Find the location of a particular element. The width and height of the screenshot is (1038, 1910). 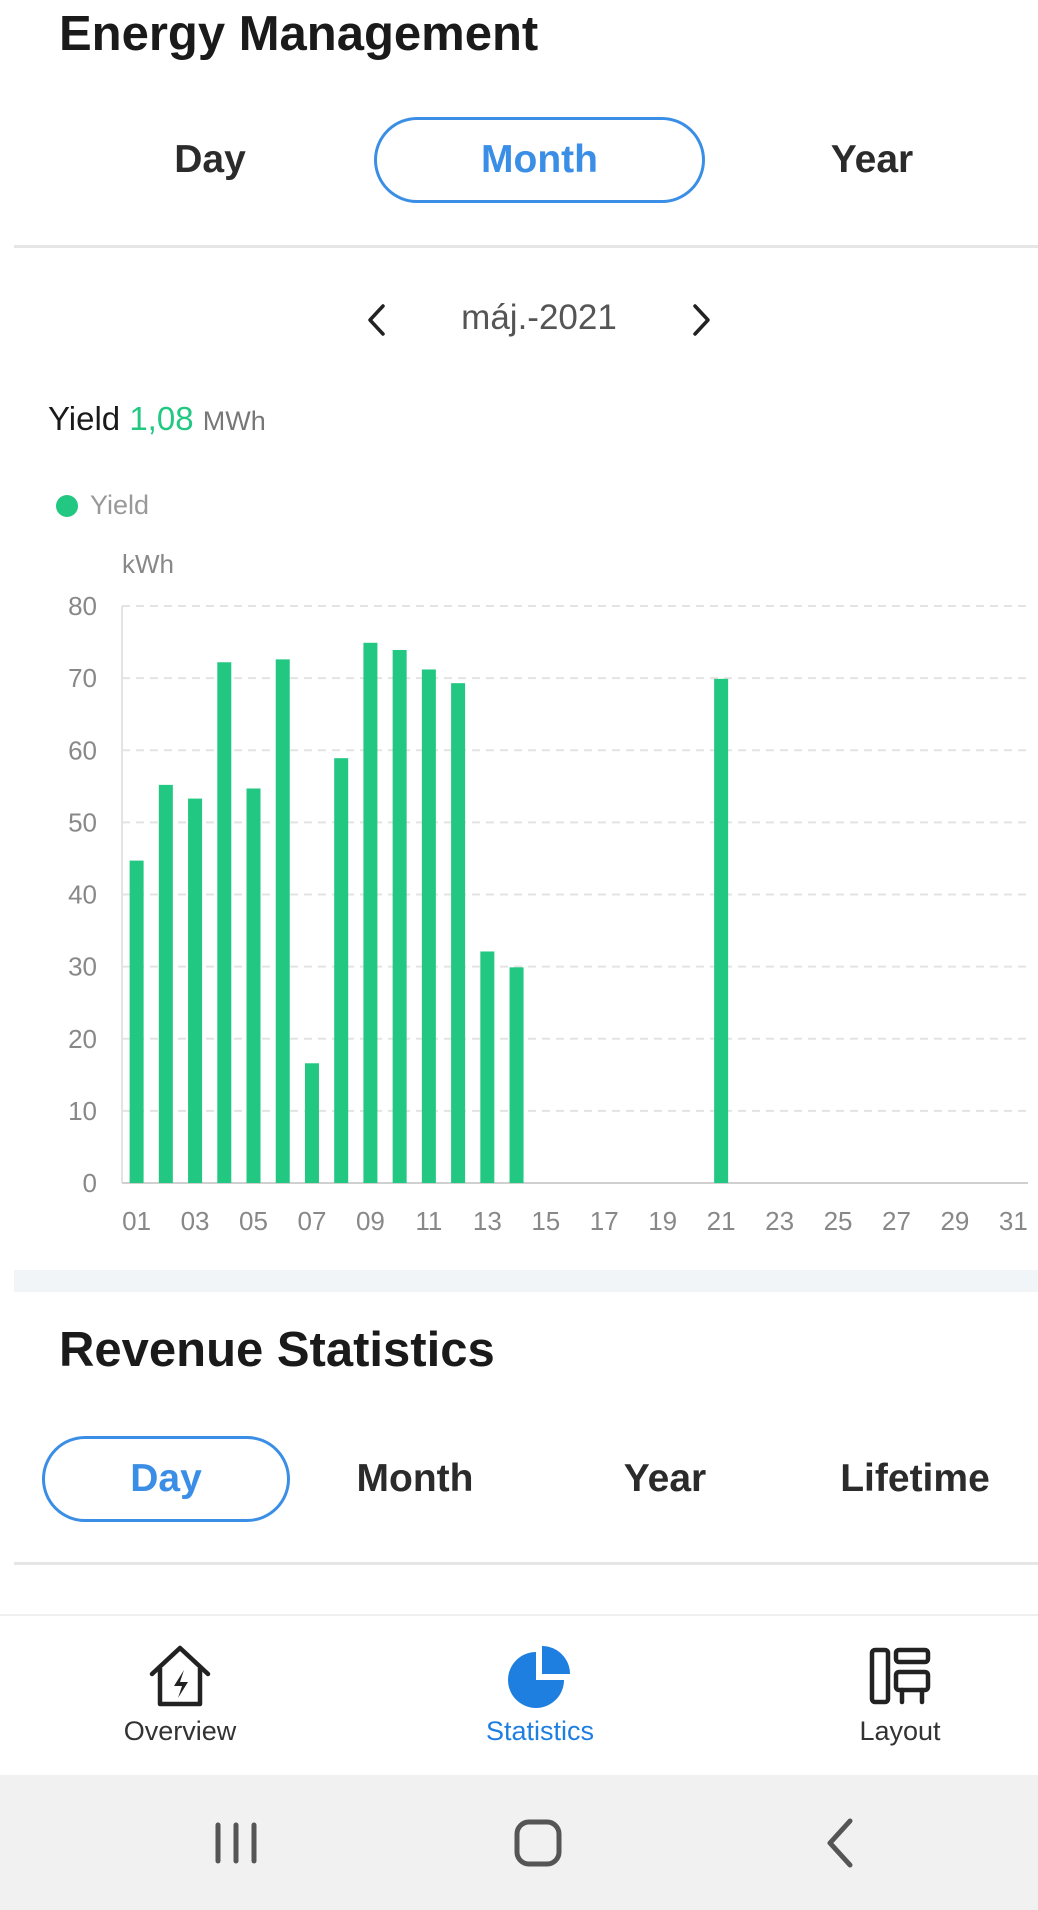

y-tick-label: 60 is located at coordinates (82, 750).